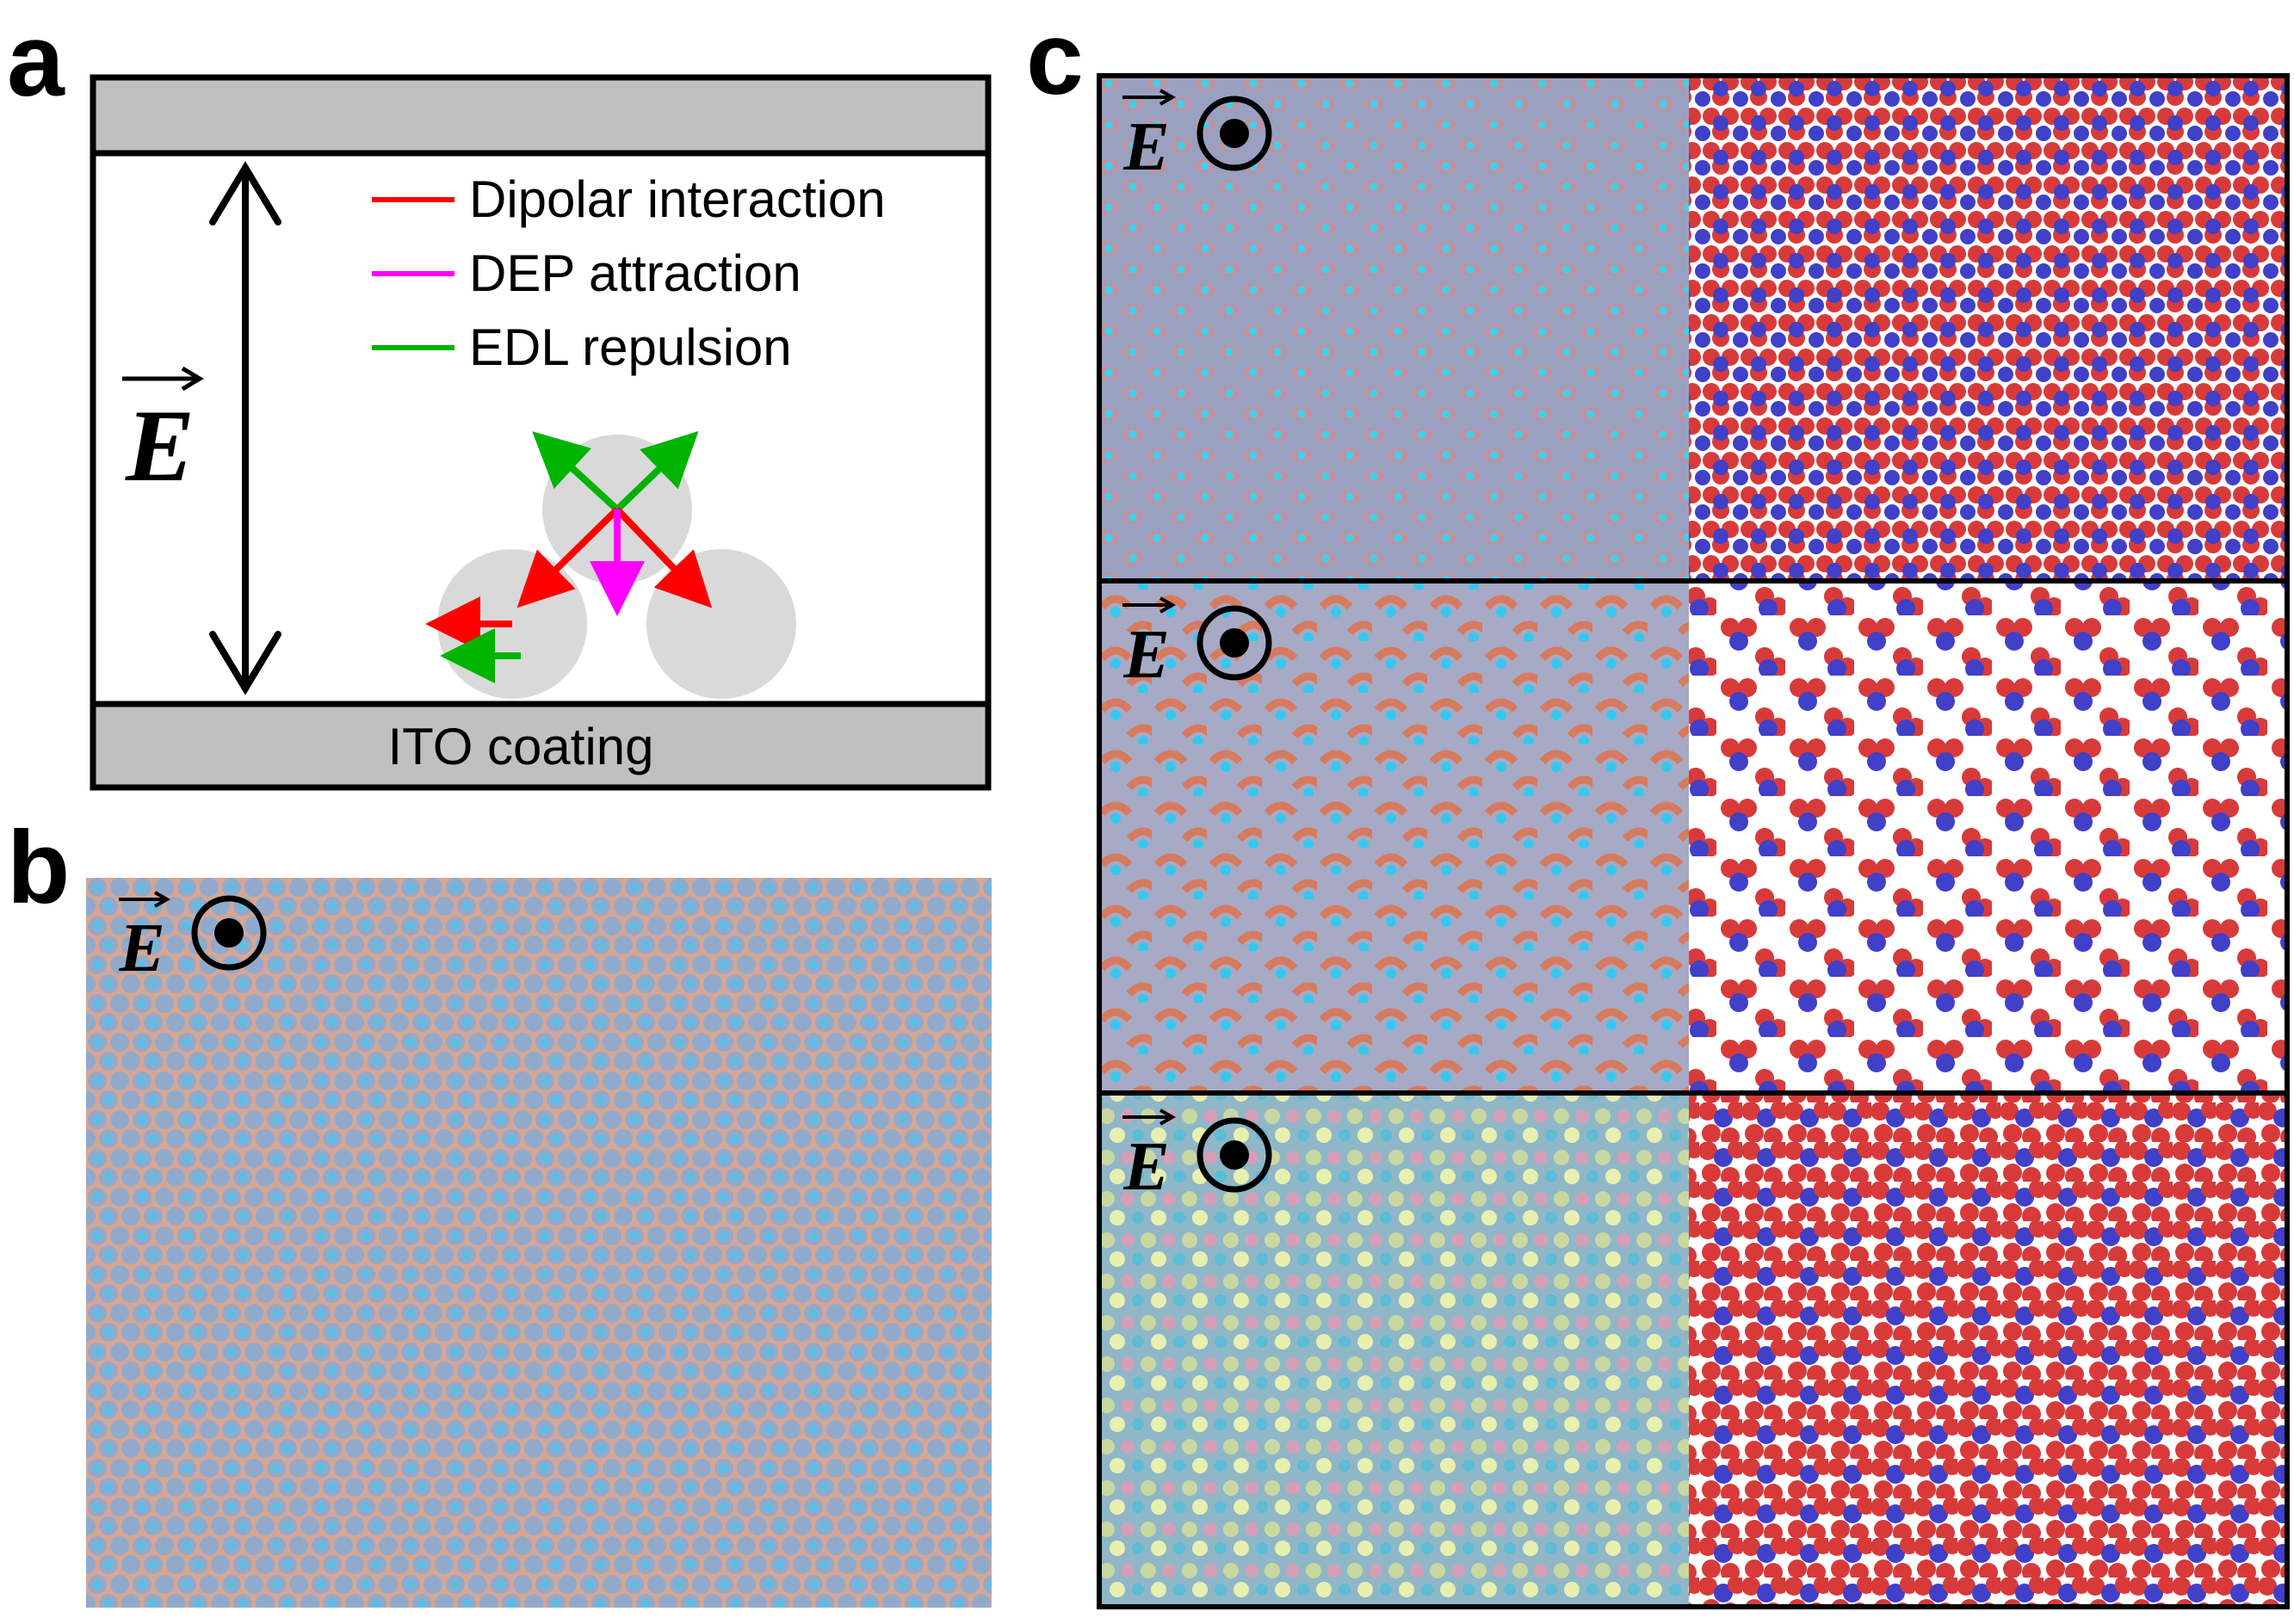 The width and height of the screenshot is (2294, 1624). Describe the element at coordinates (229, 933) in the screenshot. I see `out-of-plane-symbol` at that location.